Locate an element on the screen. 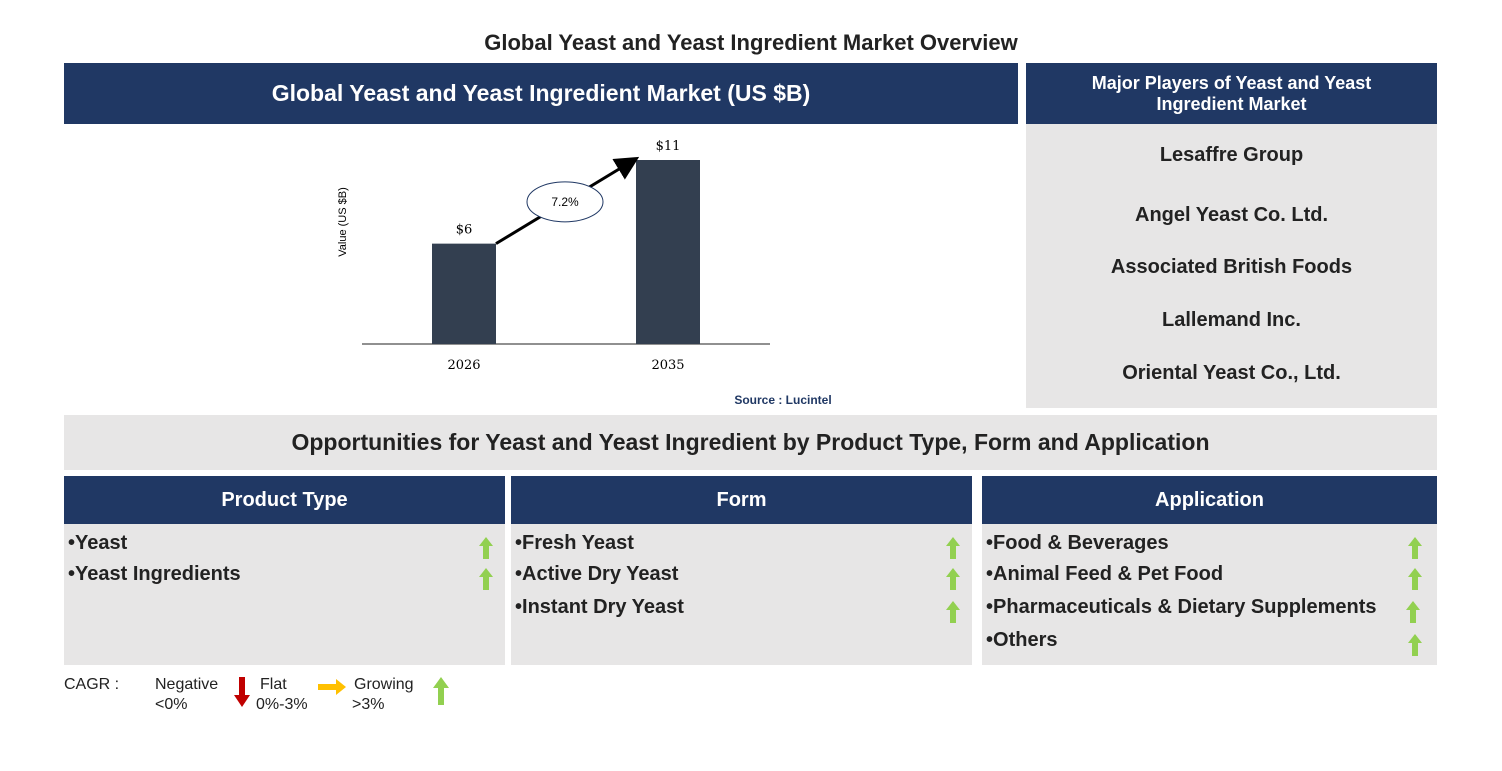  value-label: $6 is located at coordinates (464, 230).